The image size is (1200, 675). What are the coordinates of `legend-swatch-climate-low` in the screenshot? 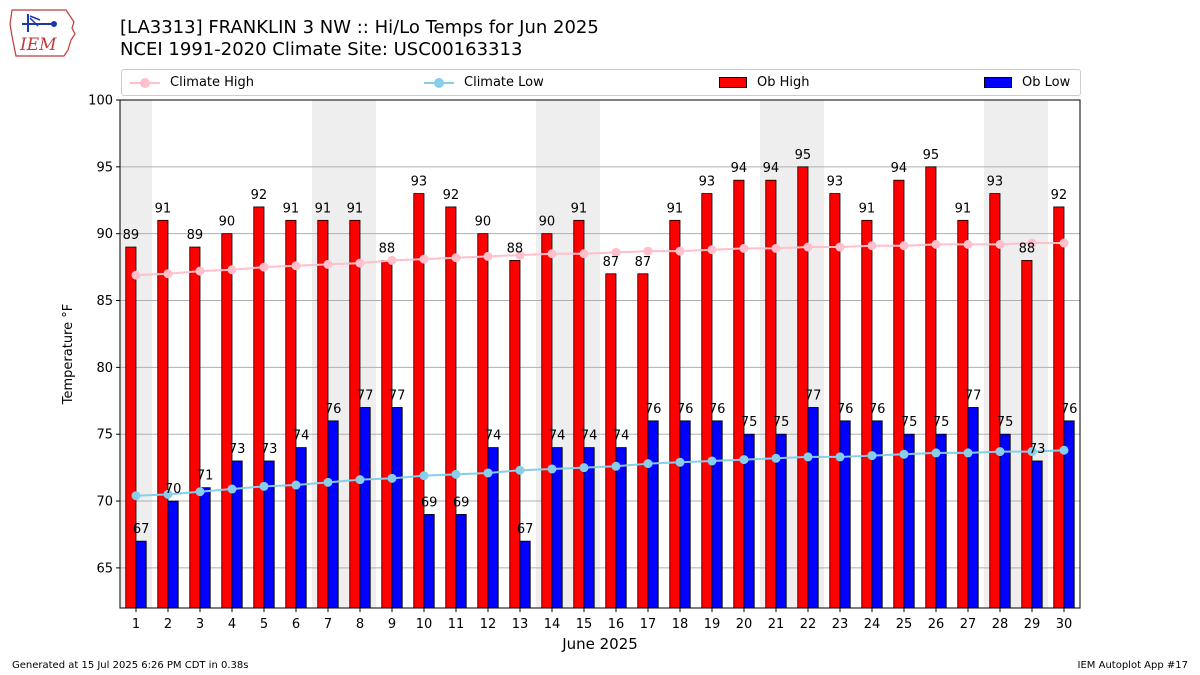 It's located at (439, 83).